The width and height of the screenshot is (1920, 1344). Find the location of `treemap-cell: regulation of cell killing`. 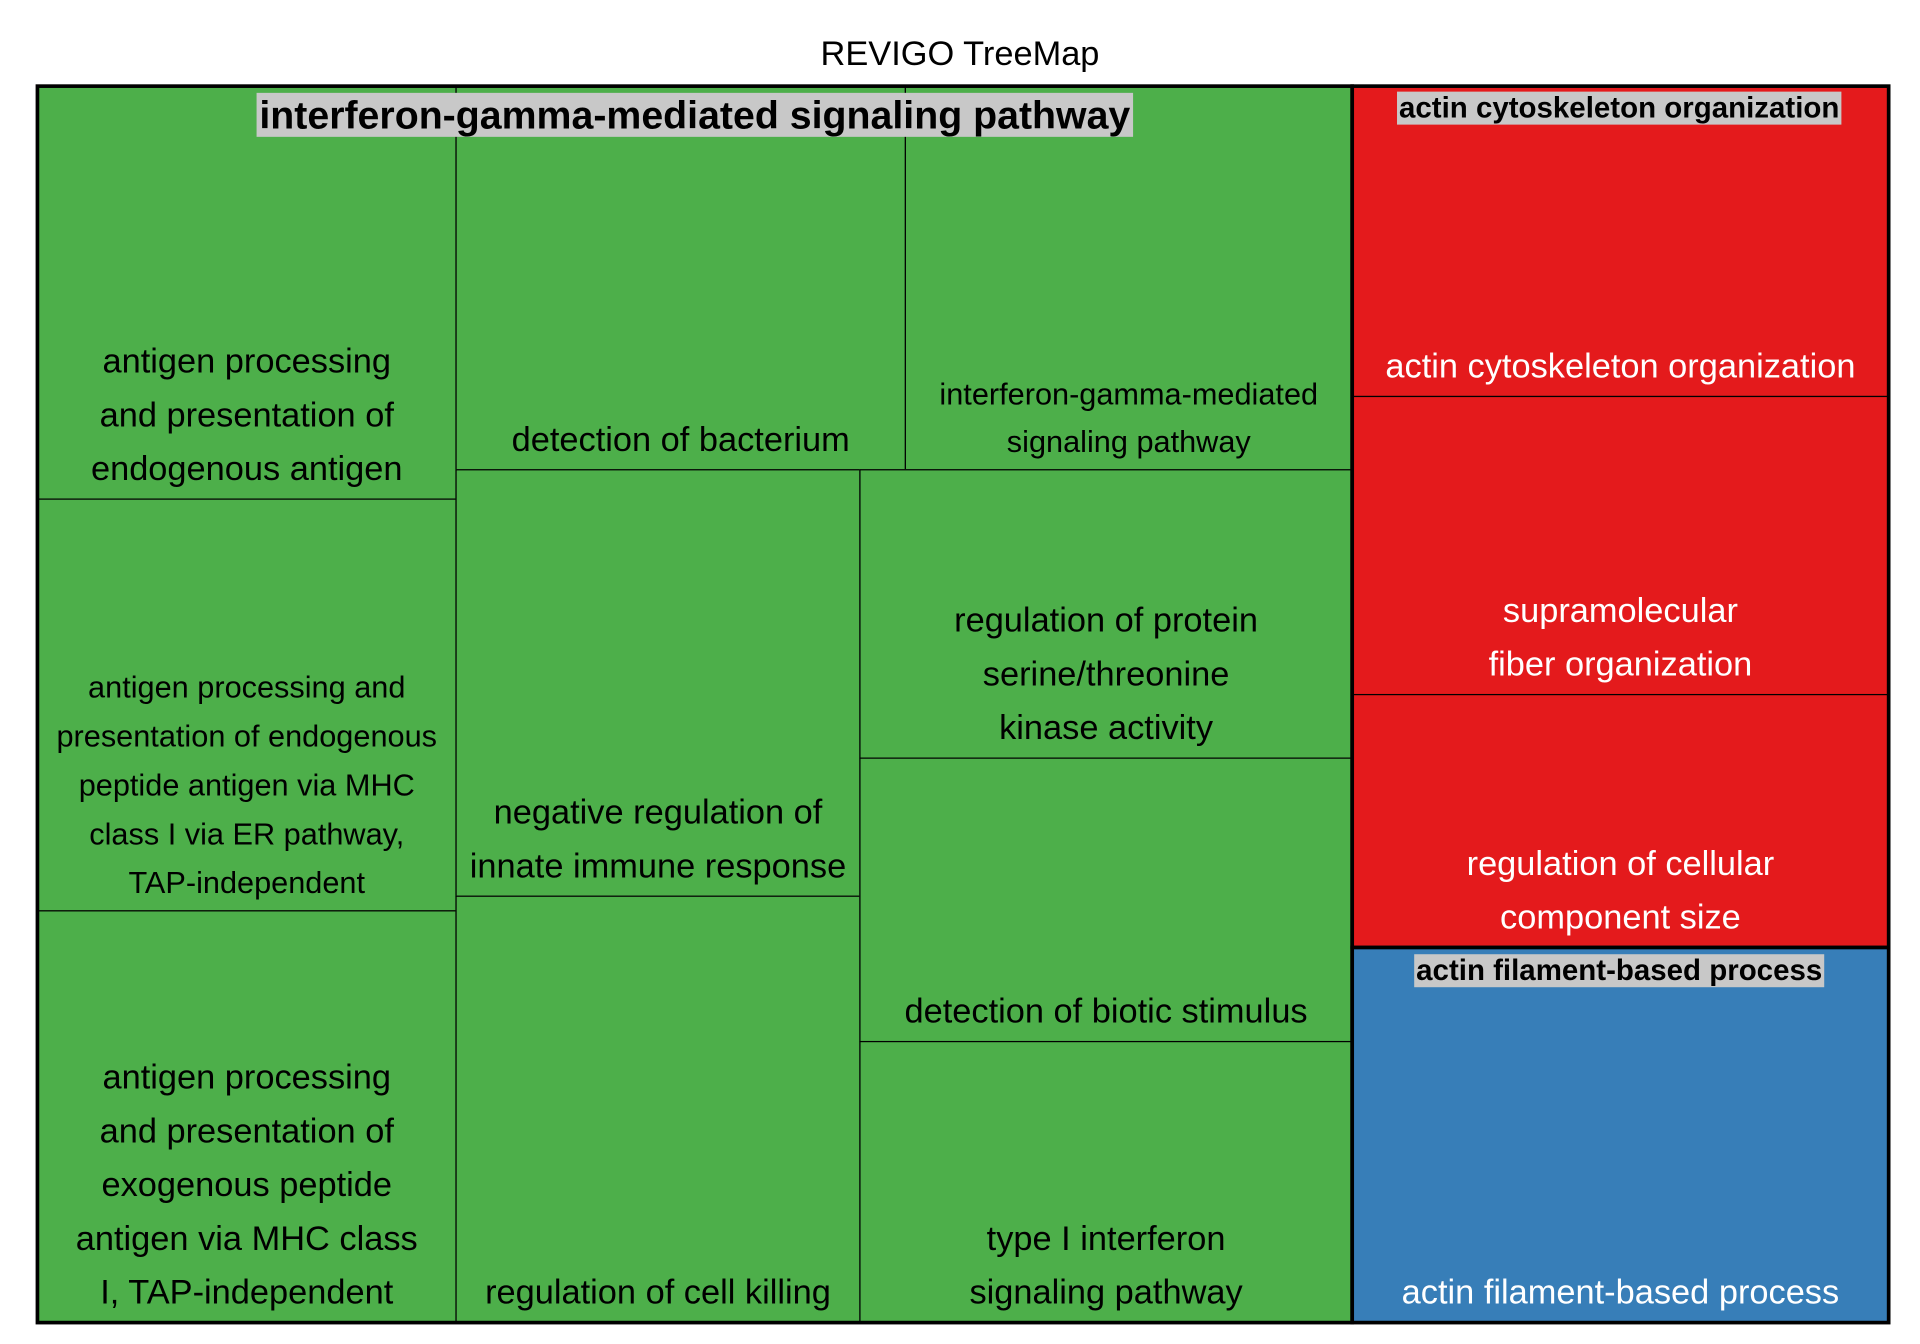

treemap-cell: regulation of cell killing is located at coordinates (658, 1109).